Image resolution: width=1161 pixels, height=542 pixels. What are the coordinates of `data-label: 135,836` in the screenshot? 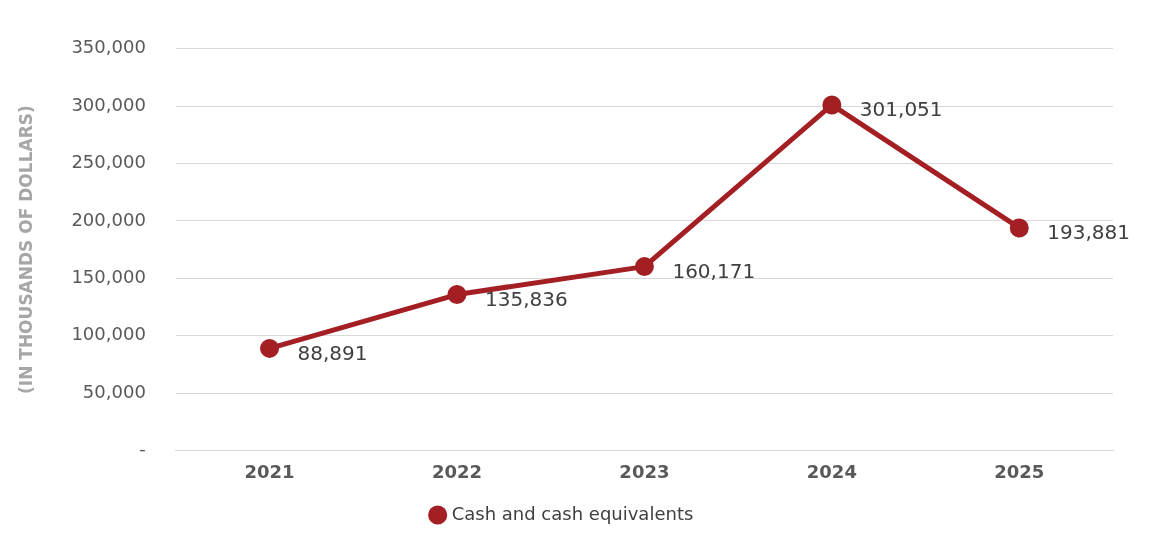 It's located at (526, 298).